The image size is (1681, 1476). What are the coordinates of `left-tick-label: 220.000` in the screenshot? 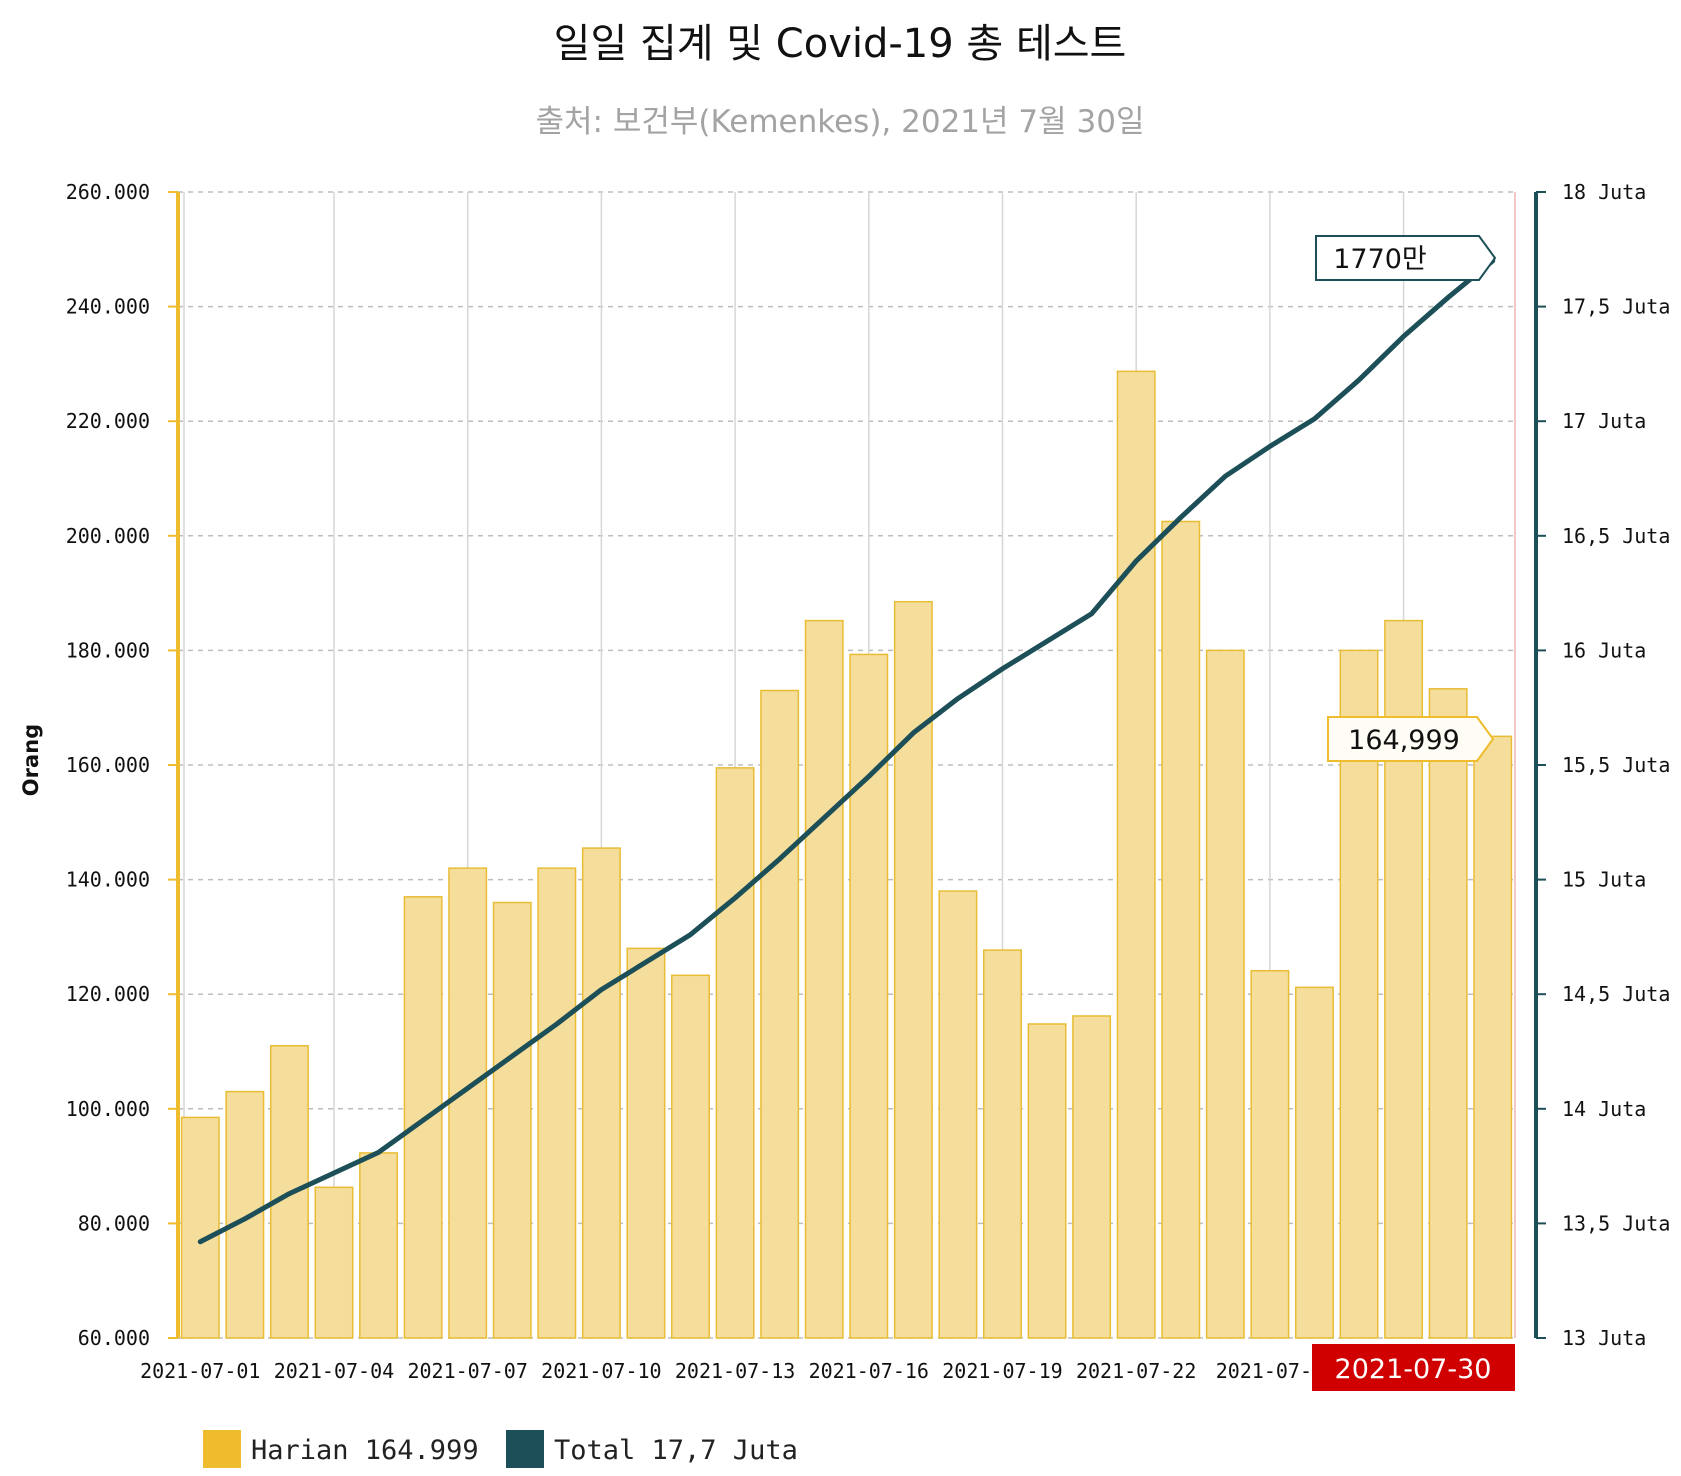 It's located at (108, 421).